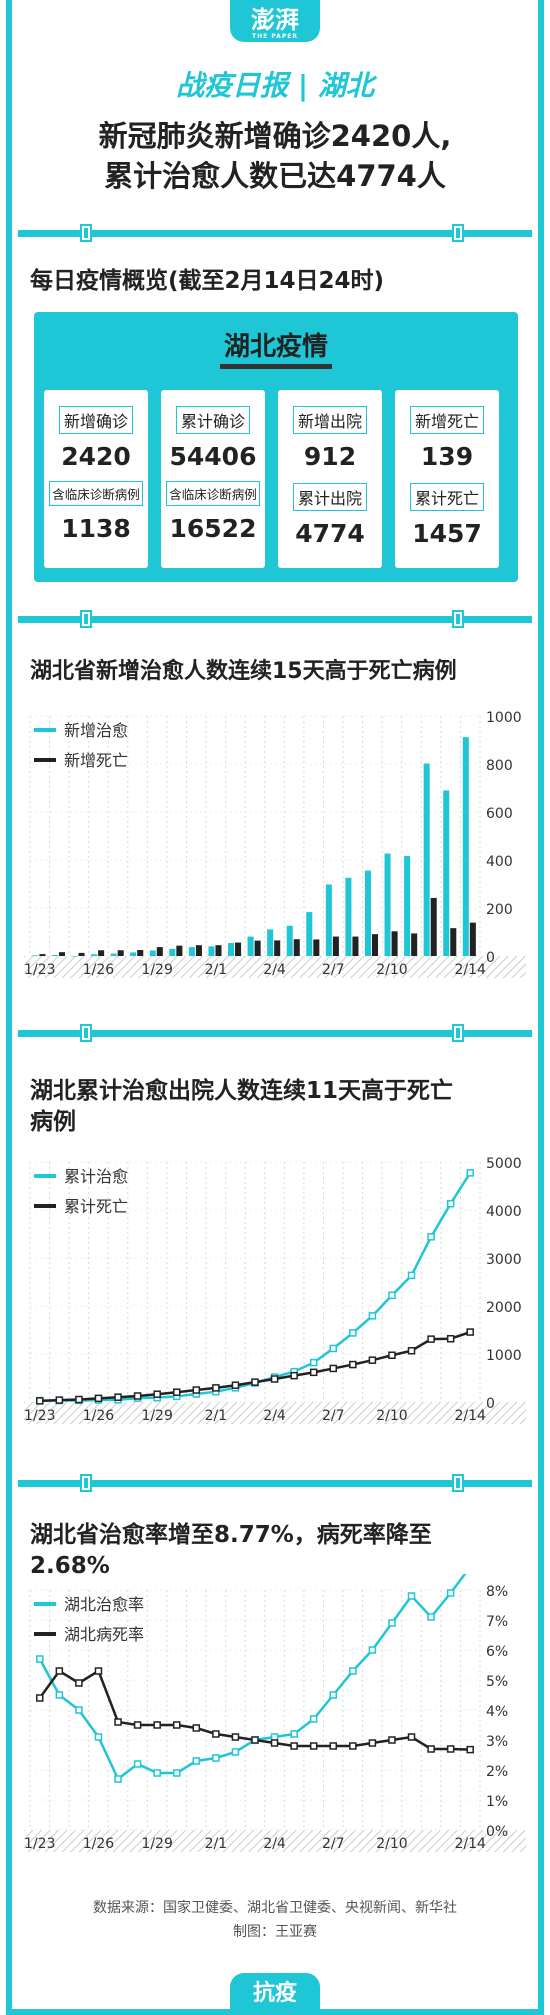 This screenshot has height=2015, width=550. What do you see at coordinates (497, 1592) in the screenshot?
I see `y-tick-label: 8%` at bounding box center [497, 1592].